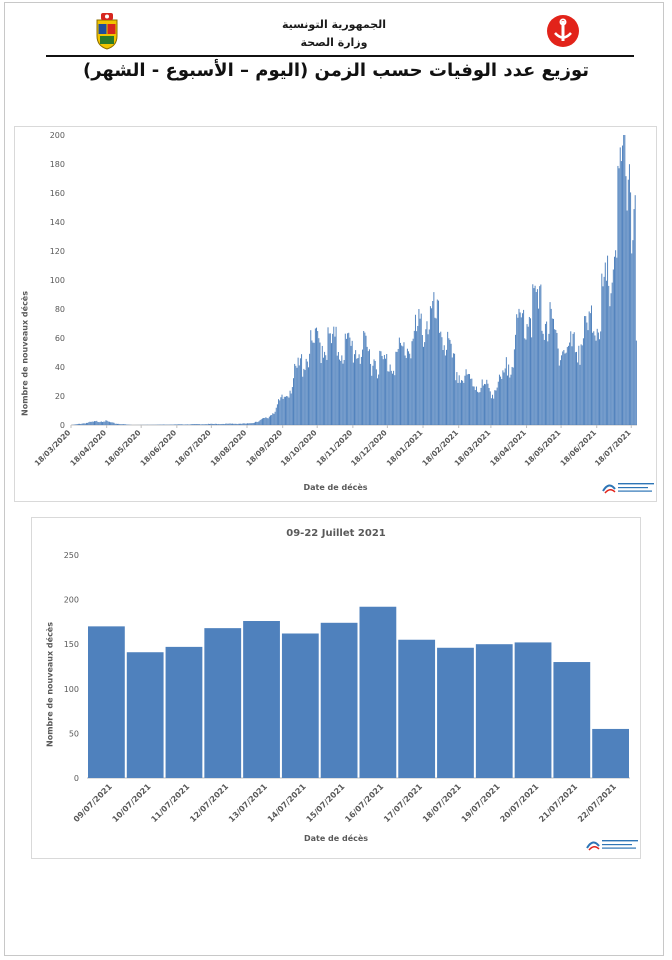  What do you see at coordinates (71, 689) in the screenshot?
I see `chart2-y-tick-label: 100` at bounding box center [71, 689].